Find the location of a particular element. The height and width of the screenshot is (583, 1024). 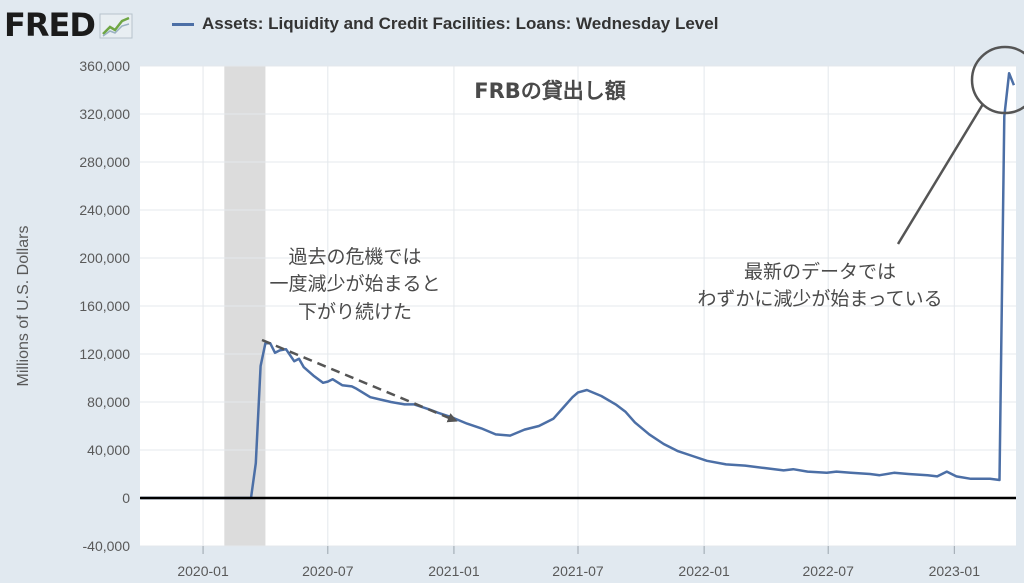

logo-graph-icon is located at coordinates (116, 26).